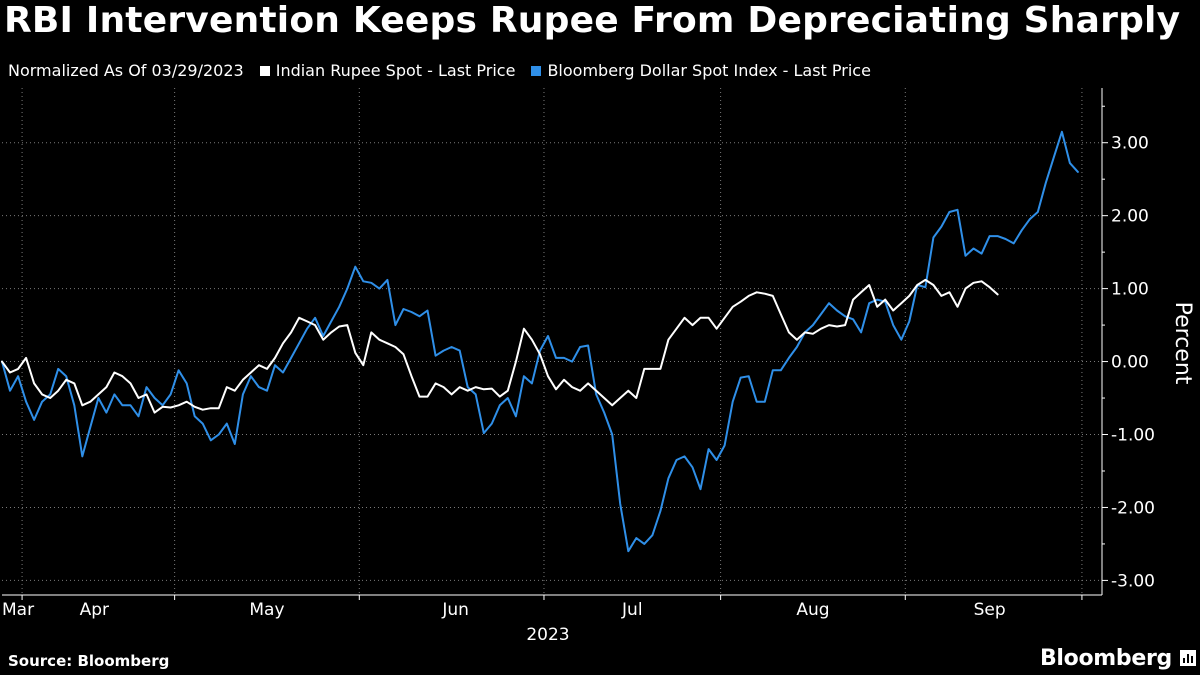  Describe the element at coordinates (395, 70) in the screenshot. I see `legend-label-rupee: Indian Rupee Spot - Last Price` at that location.